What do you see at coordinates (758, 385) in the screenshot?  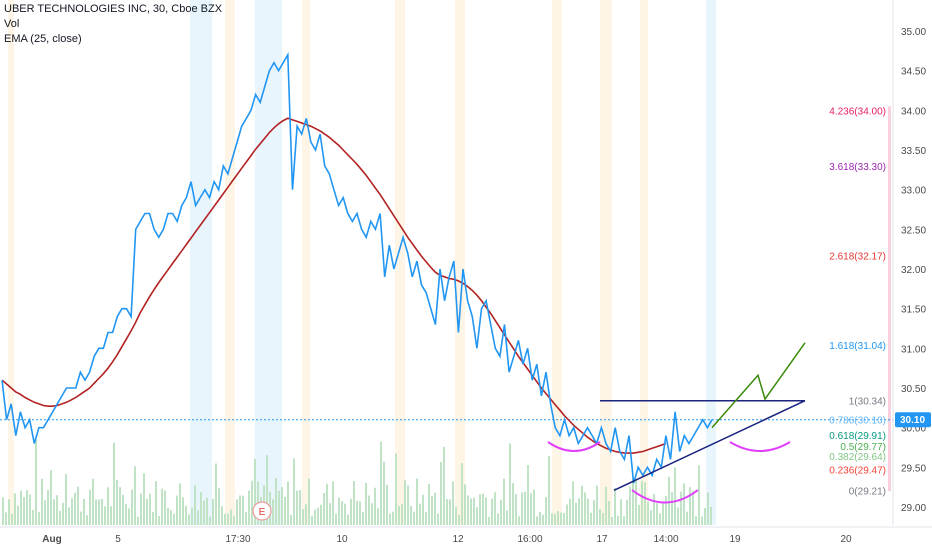 I see `projection-path` at bounding box center [758, 385].